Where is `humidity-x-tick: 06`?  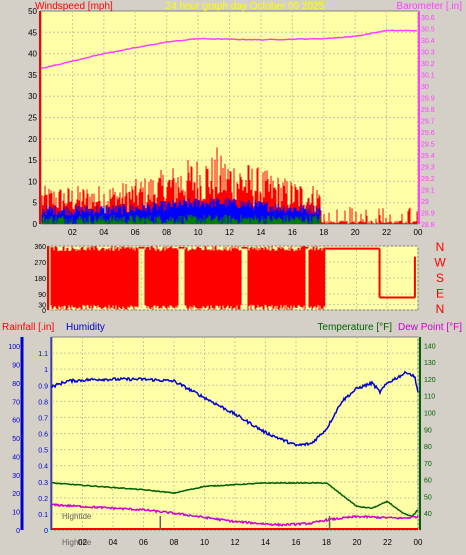 humidity-x-tick: 06 is located at coordinates (143, 542).